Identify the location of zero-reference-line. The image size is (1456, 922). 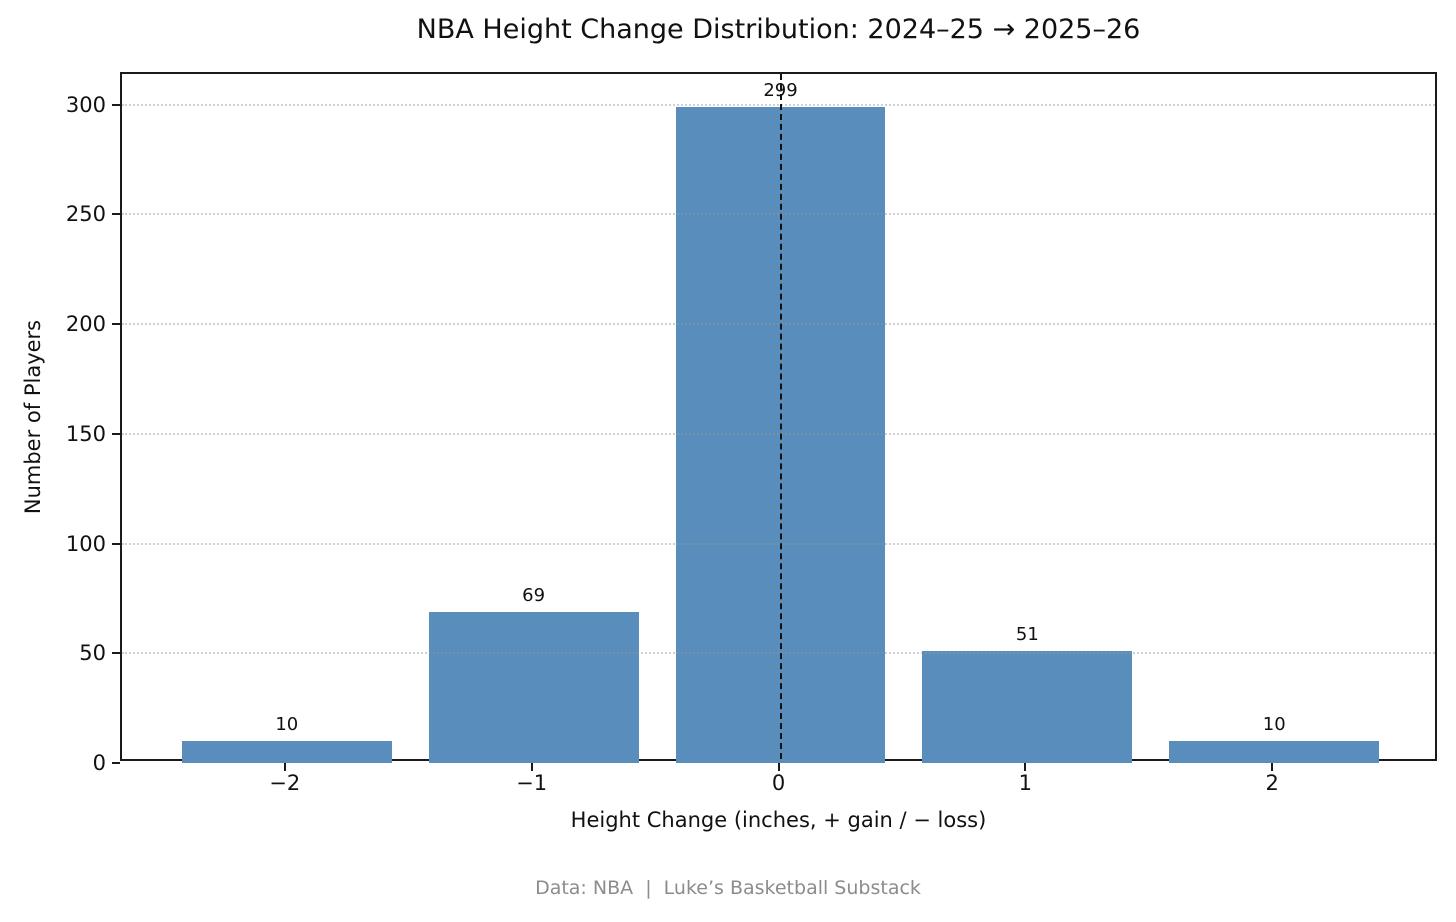
(780, 416).